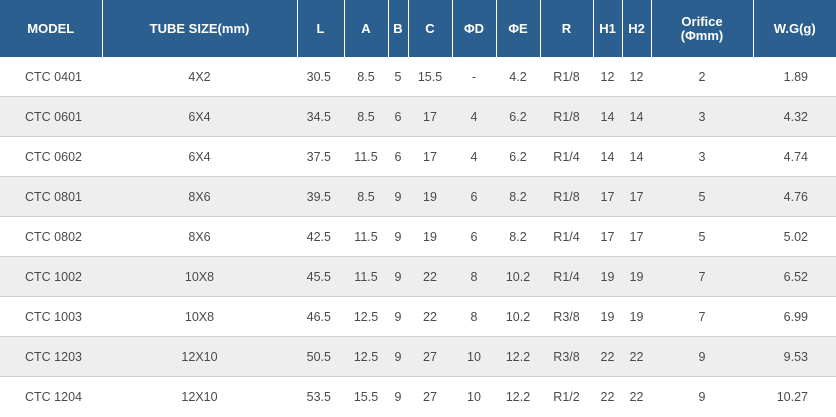 Image resolution: width=836 pixels, height=417 pixels. I want to click on cell-l: 50.5, so click(320, 356).